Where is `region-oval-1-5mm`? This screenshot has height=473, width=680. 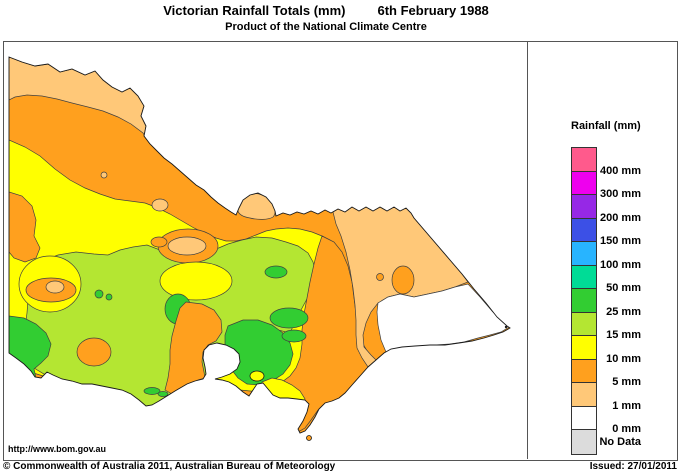
region-oval-1-5mm is located at coordinates (160, 205).